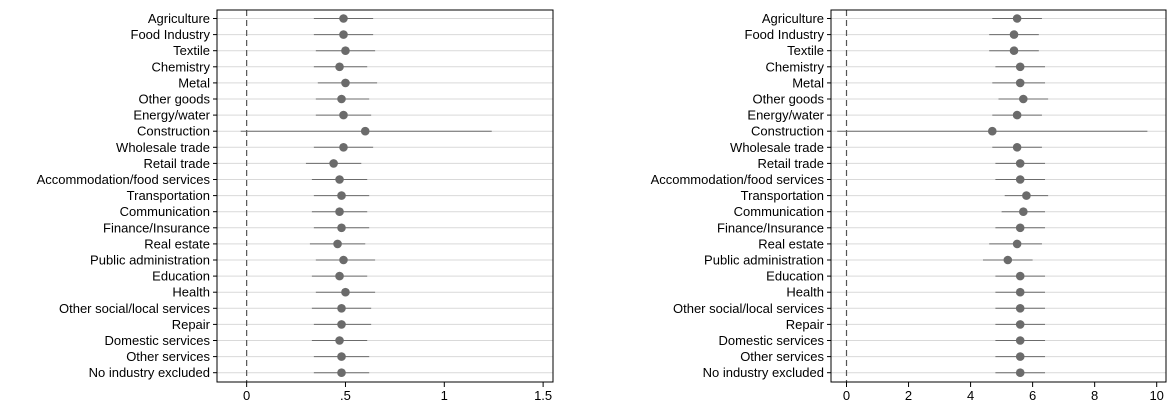 Image resolution: width=1175 pixels, height=405 pixels. I want to click on x-tick-label: 6, so click(1032, 395).